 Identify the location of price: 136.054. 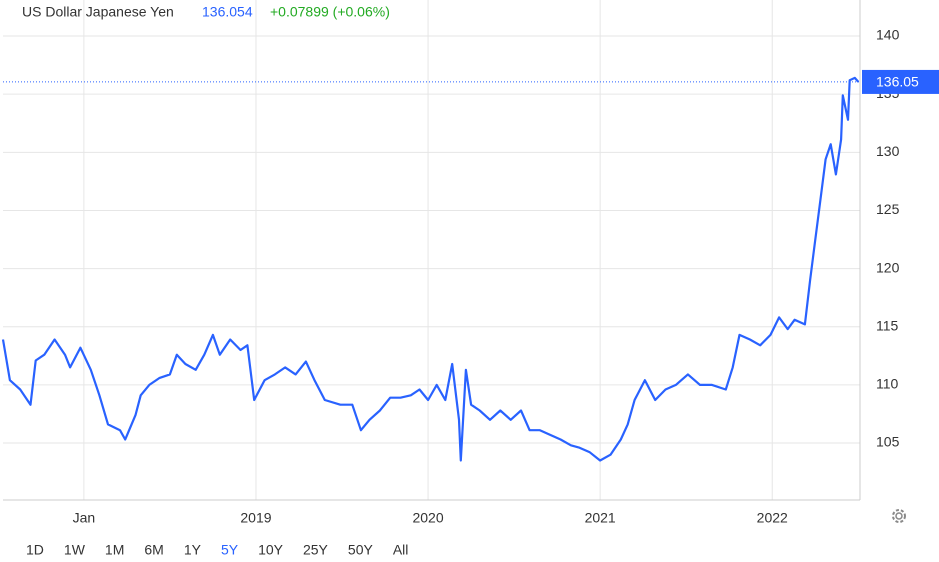
(227, 12).